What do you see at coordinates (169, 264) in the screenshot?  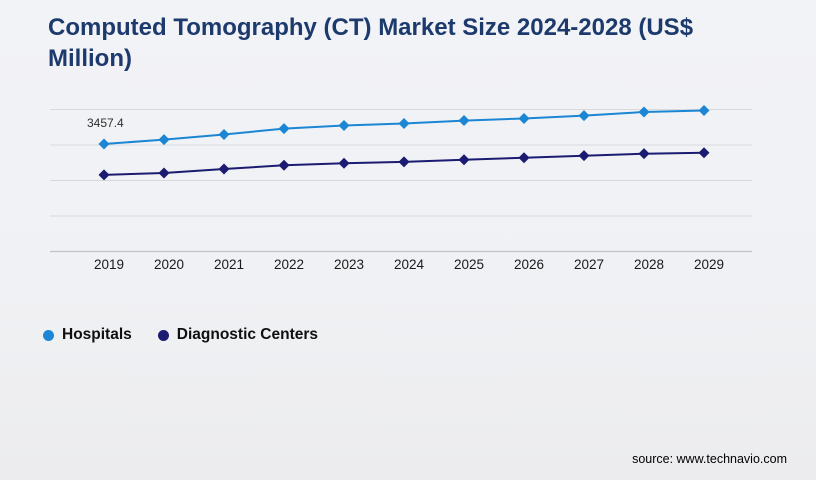 I see `x-axis-label: 2020` at bounding box center [169, 264].